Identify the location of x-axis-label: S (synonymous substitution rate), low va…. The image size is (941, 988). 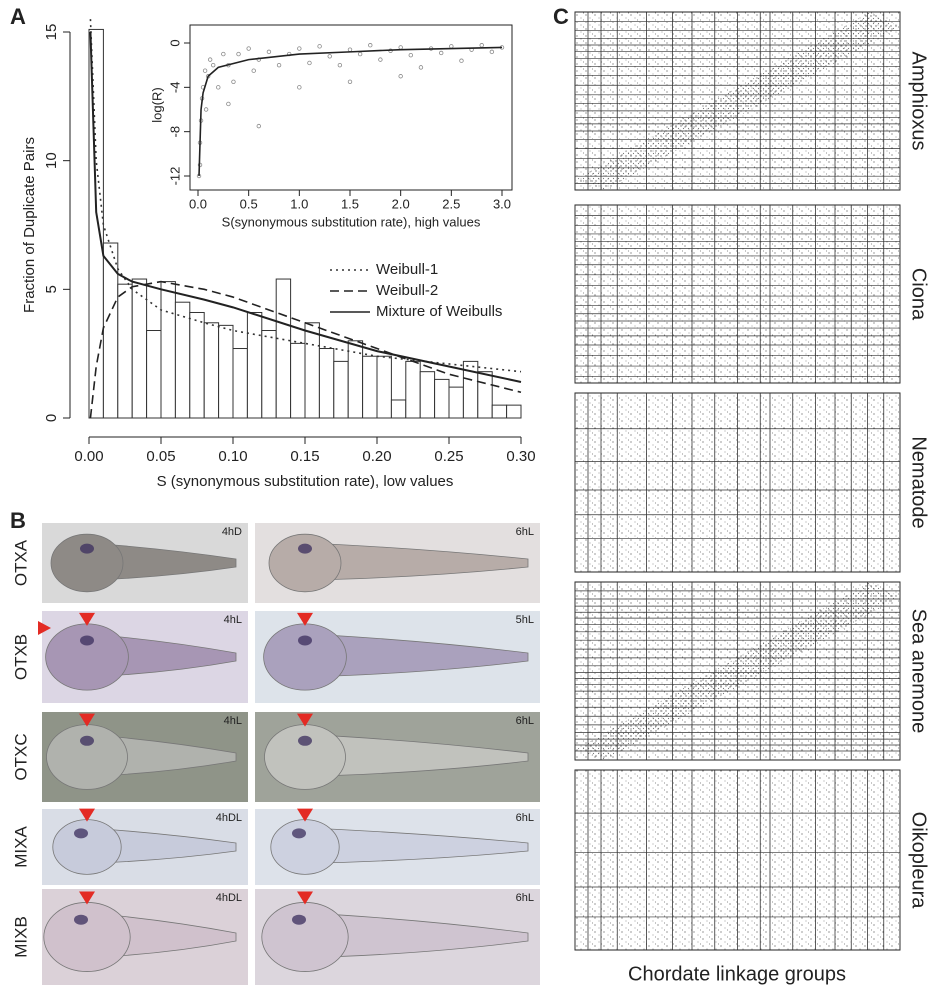
(305, 481).